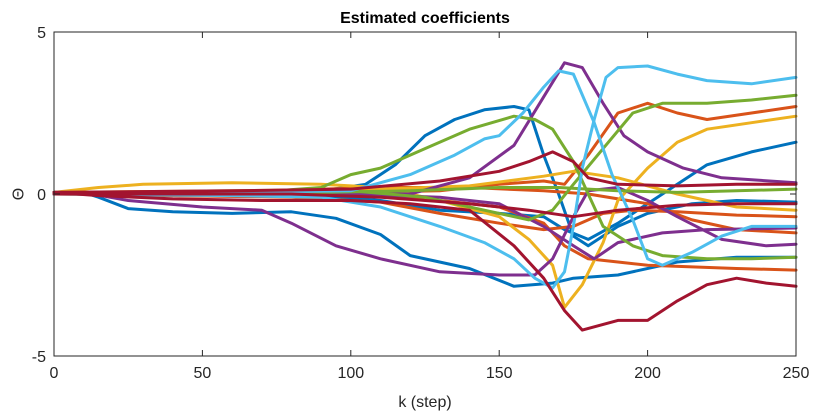  Describe the element at coordinates (54, 373) in the screenshot. I see `x-tick-label: 0` at that location.